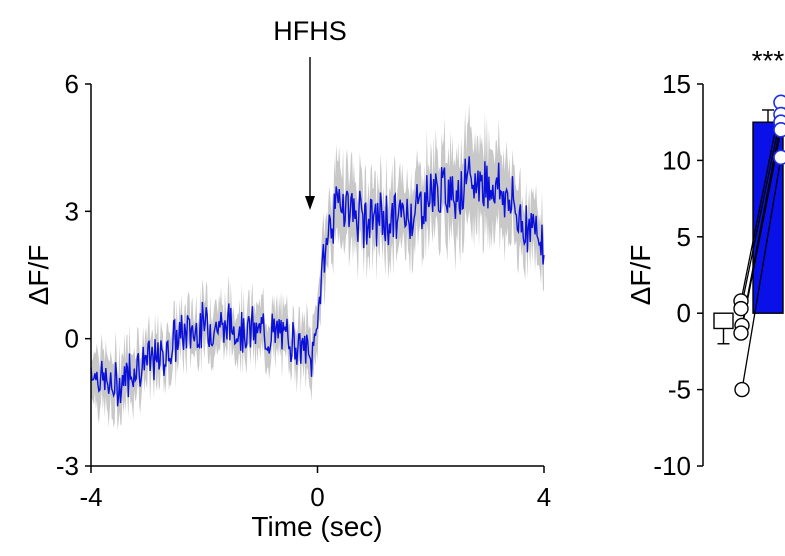 This screenshot has height=556, width=785. I want to click on x-tick-label: 4, so click(544, 497).